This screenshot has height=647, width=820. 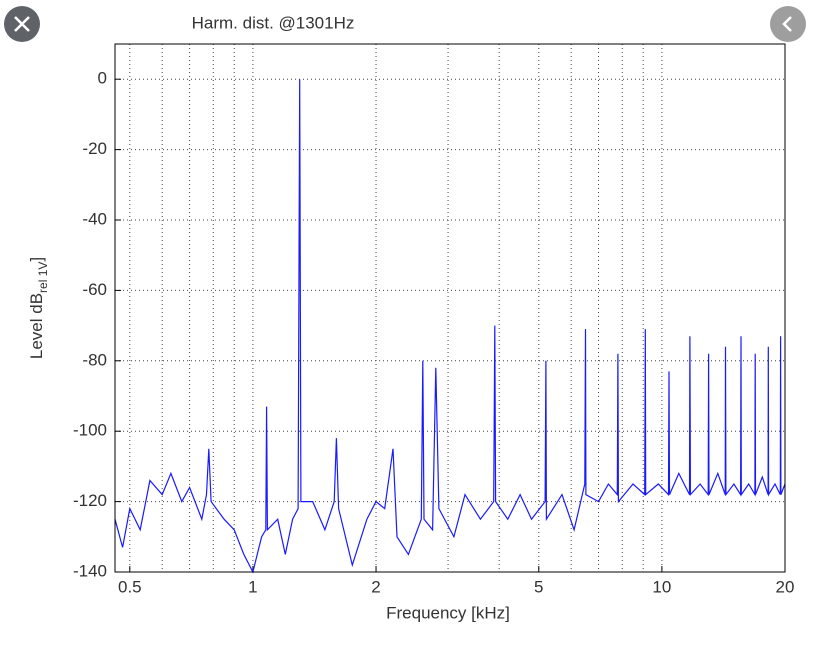 I want to click on y-tick-label: 0, so click(x=102, y=78).